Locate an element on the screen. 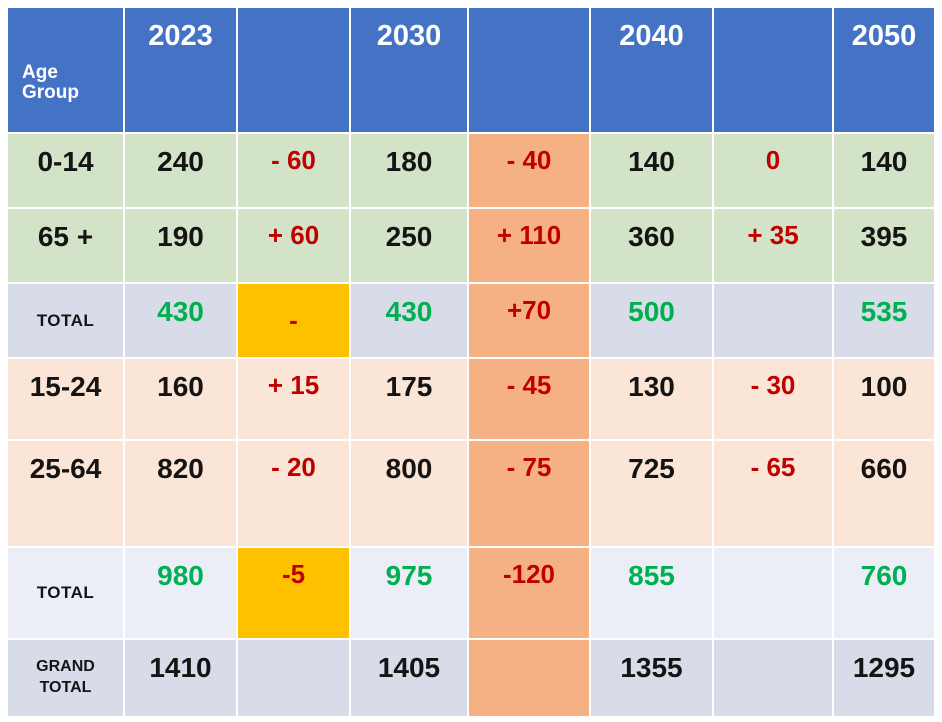 The image size is (942, 722). cell-15-24-2040: 130 is located at coordinates (651, 399).